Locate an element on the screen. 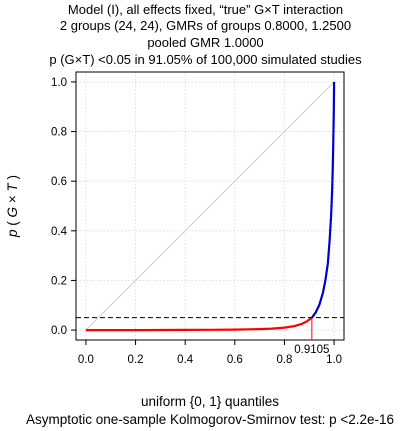 The width and height of the screenshot is (411, 431). y-tick-label: 0.2 is located at coordinates (59, 281).